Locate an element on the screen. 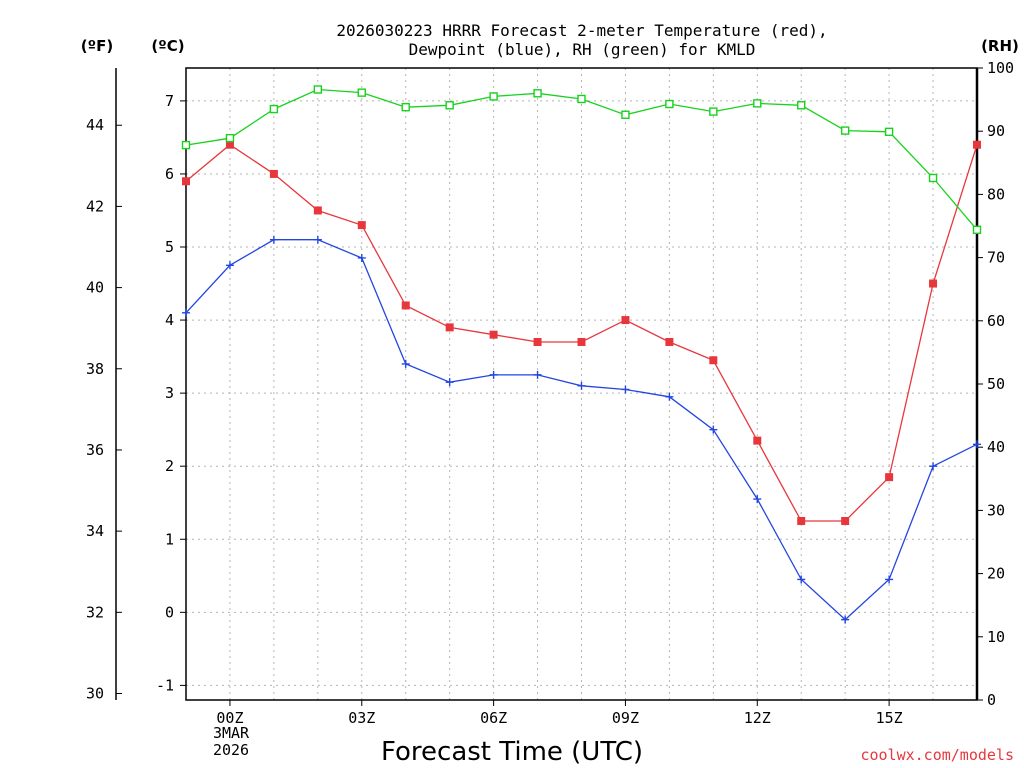 The image size is (1024, 768). celsius-tick-label: 2 is located at coordinates (169, 466).